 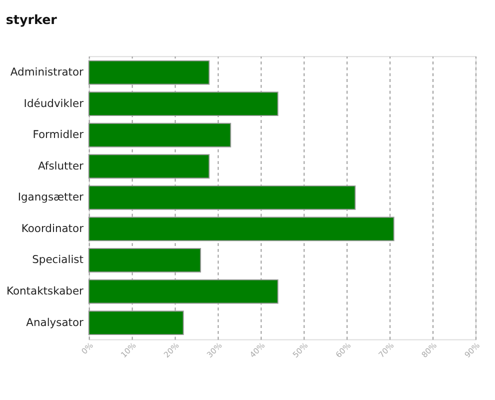 I want to click on y-tick-label: Analysator, so click(x=55, y=322).